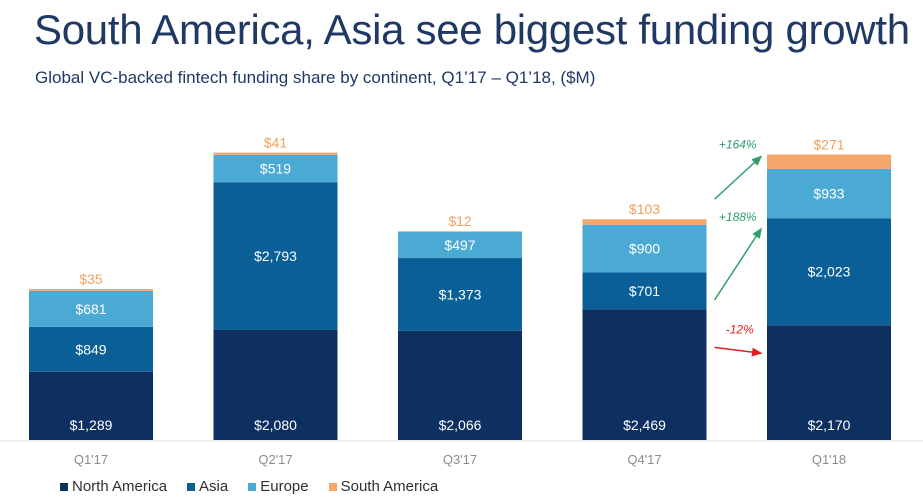 This screenshot has height=502, width=923. I want to click on data-label-asia-q2-17: $2,793, so click(275, 256).